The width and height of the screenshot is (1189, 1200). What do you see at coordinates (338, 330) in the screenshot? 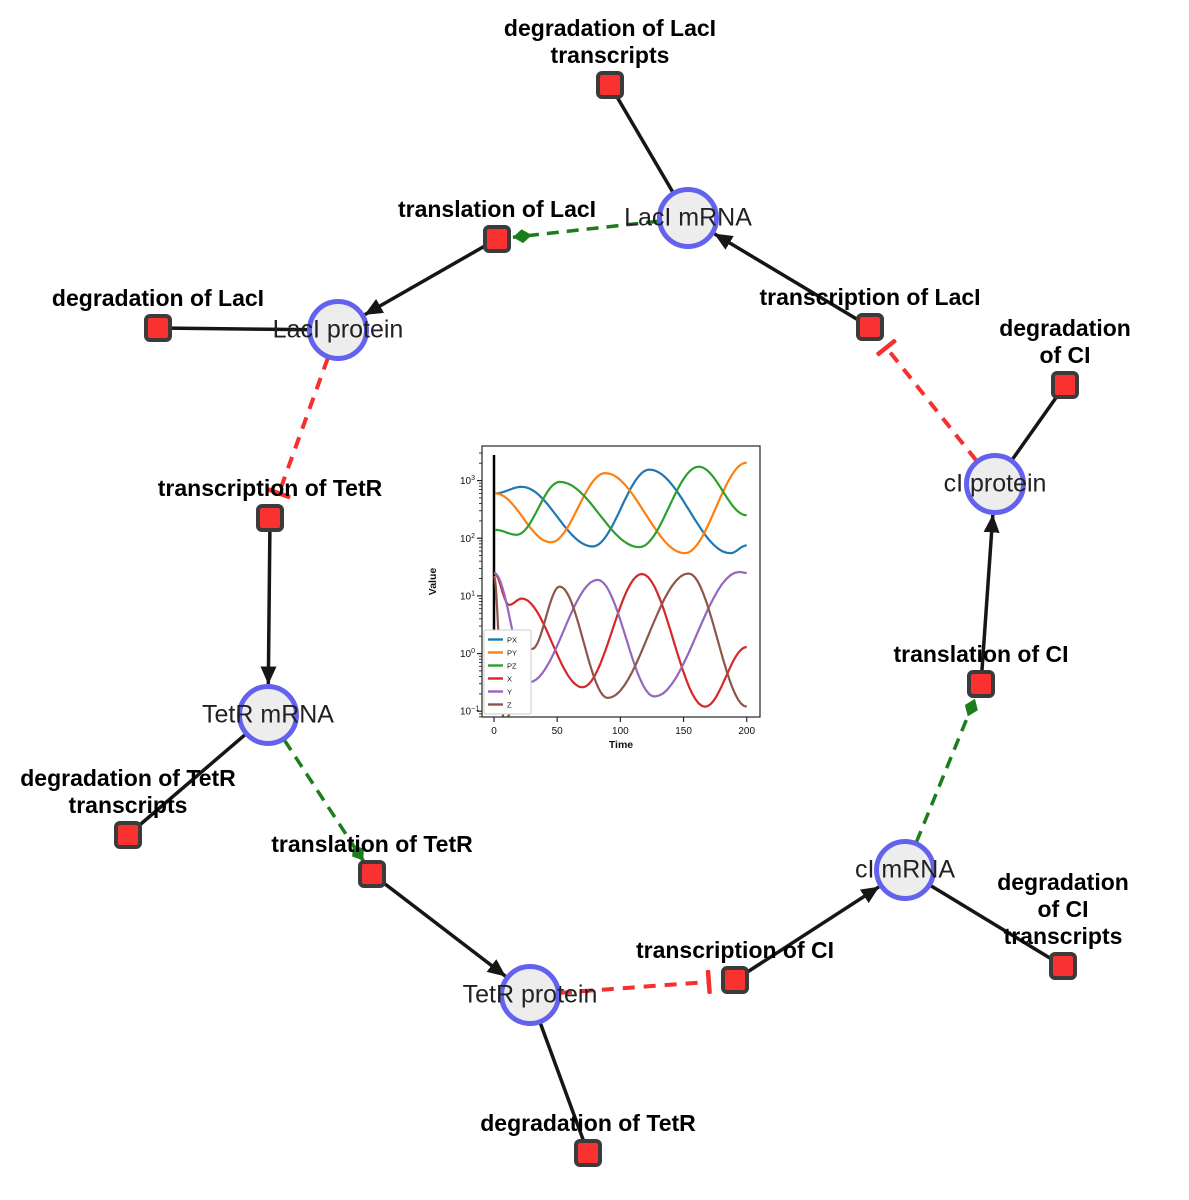
I see `species-node-laci-protein` at bounding box center [338, 330].